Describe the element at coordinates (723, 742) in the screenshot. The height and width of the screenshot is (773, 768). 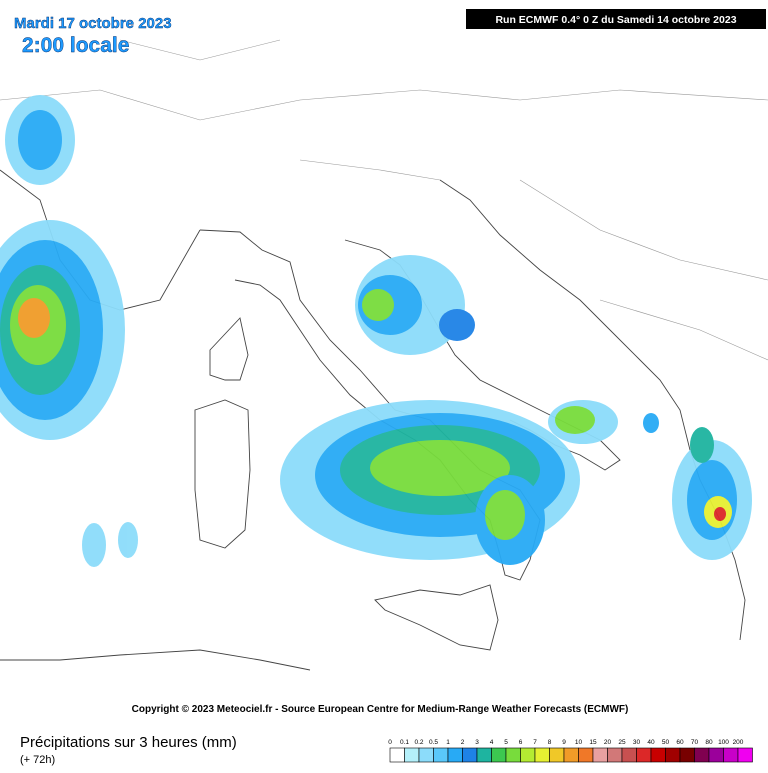
I see `legend-label: 100` at that location.